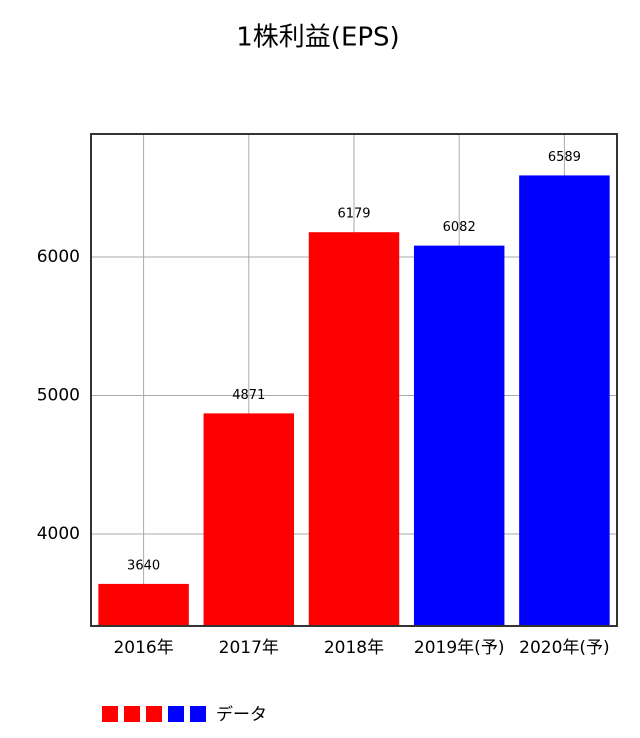  What do you see at coordinates (143, 648) in the screenshot?
I see `x-tick-label: 2016年` at bounding box center [143, 648].